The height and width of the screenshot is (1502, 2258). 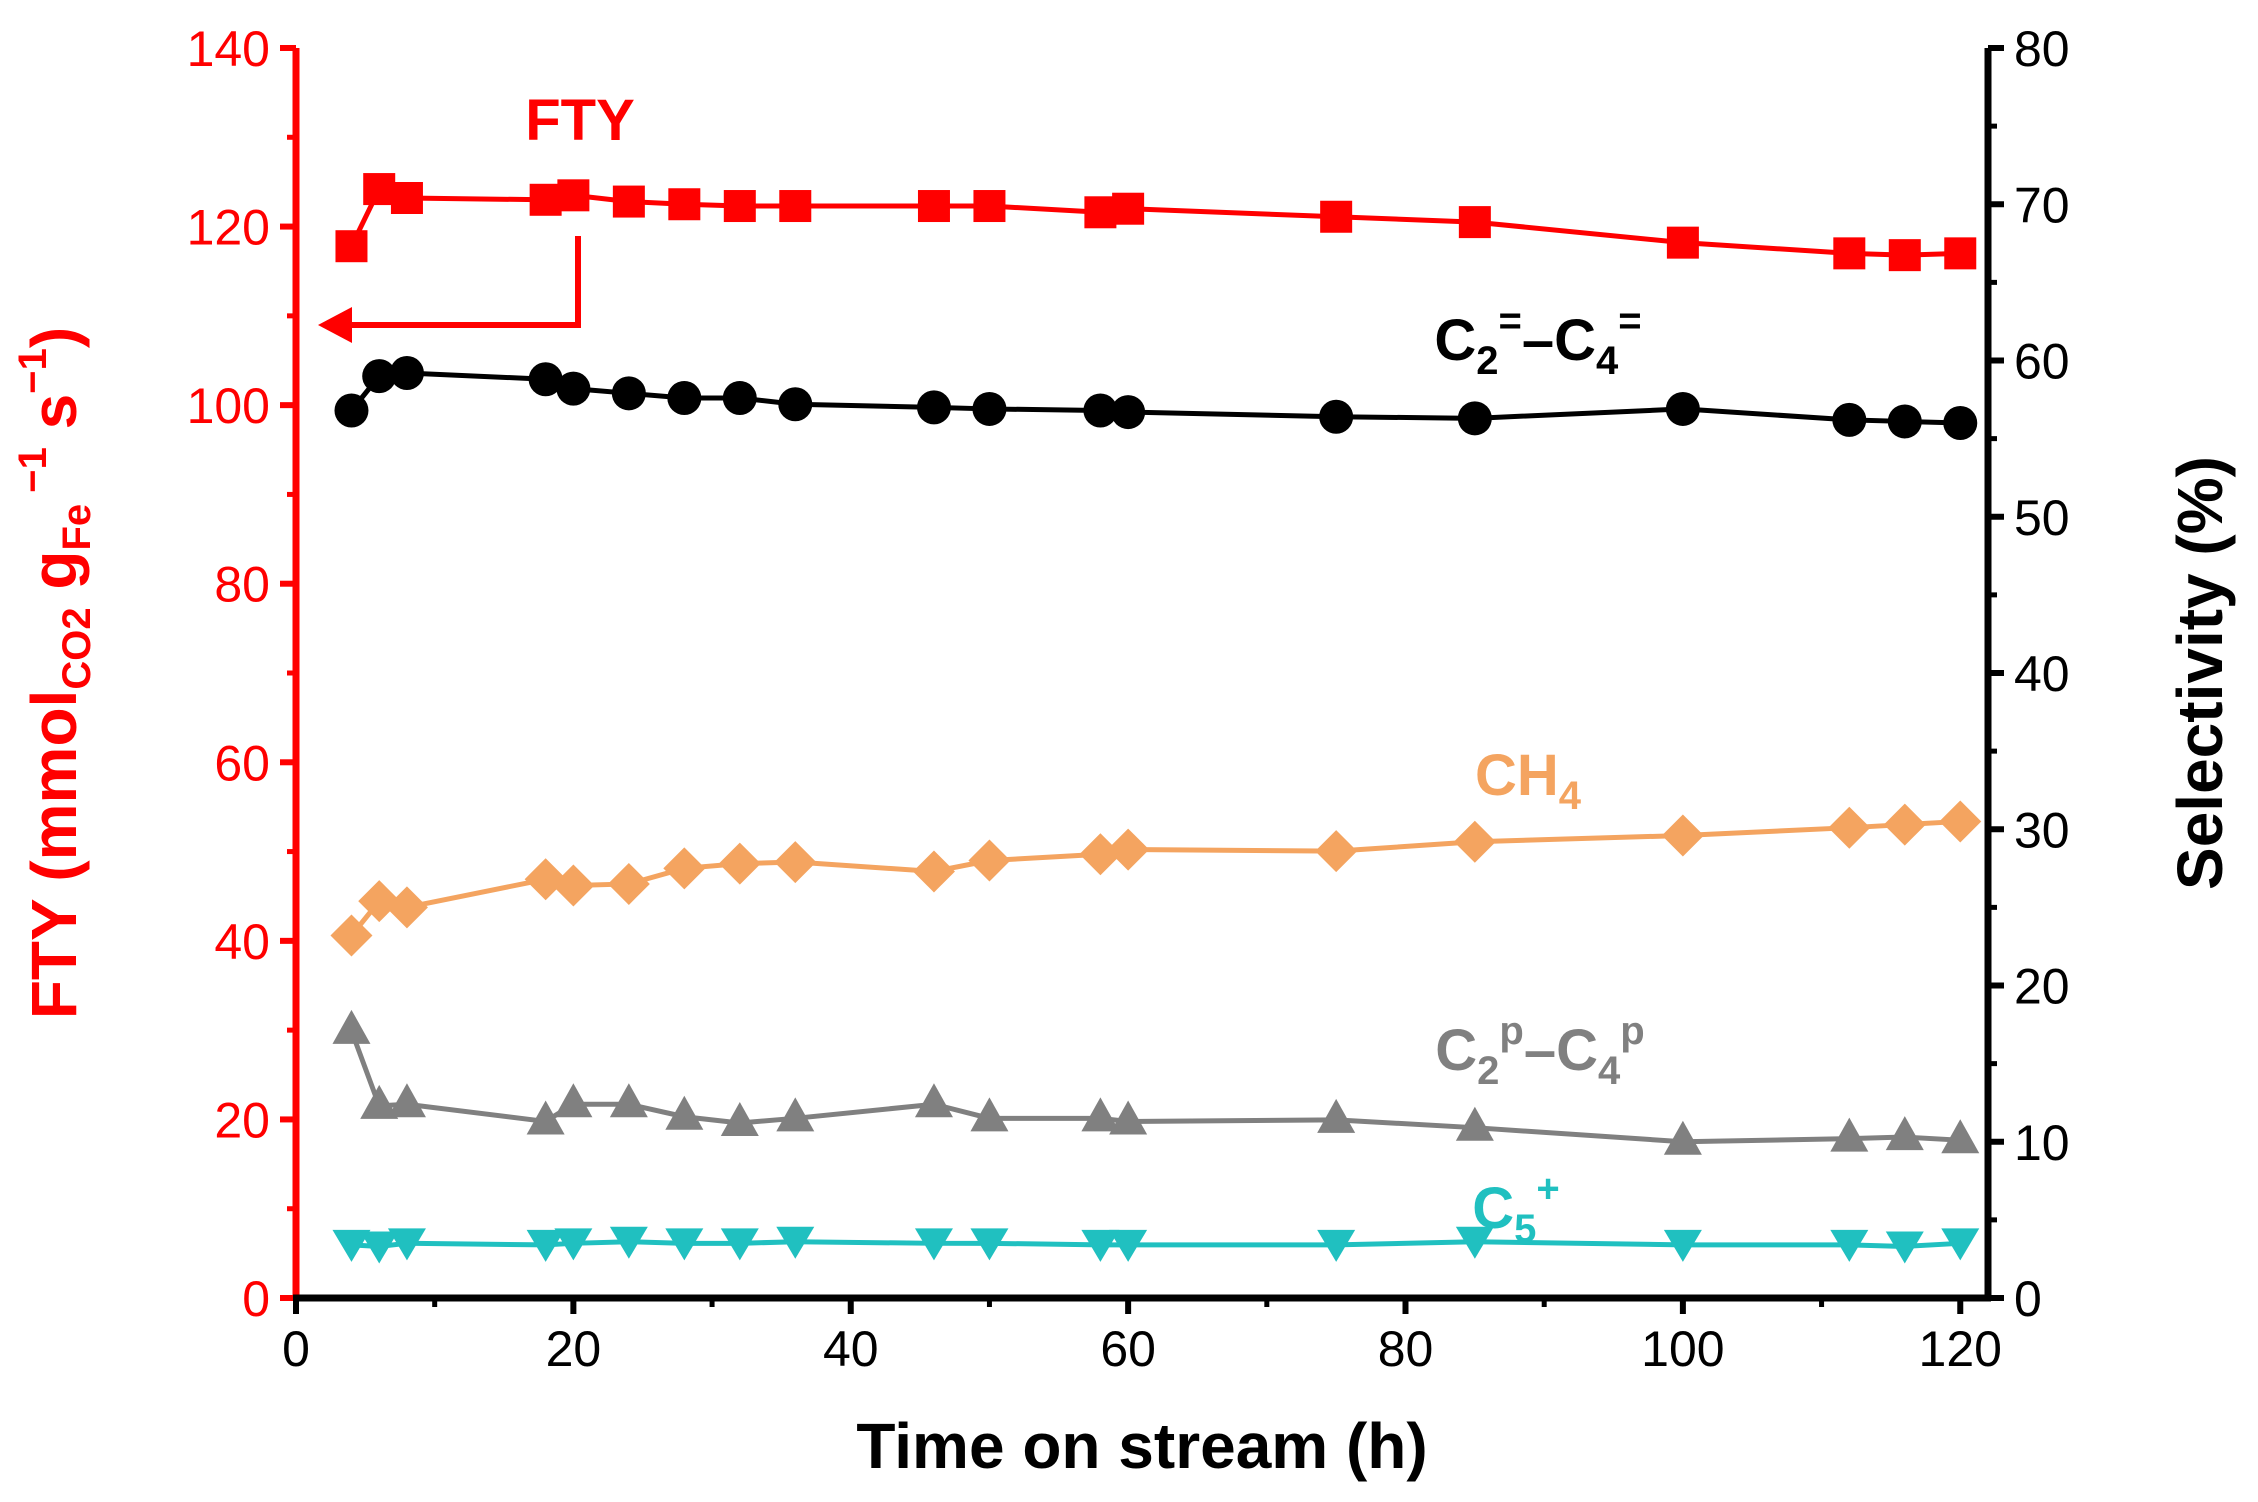 I want to click on series-label: C2=–C4=, so click(x=1537, y=341).